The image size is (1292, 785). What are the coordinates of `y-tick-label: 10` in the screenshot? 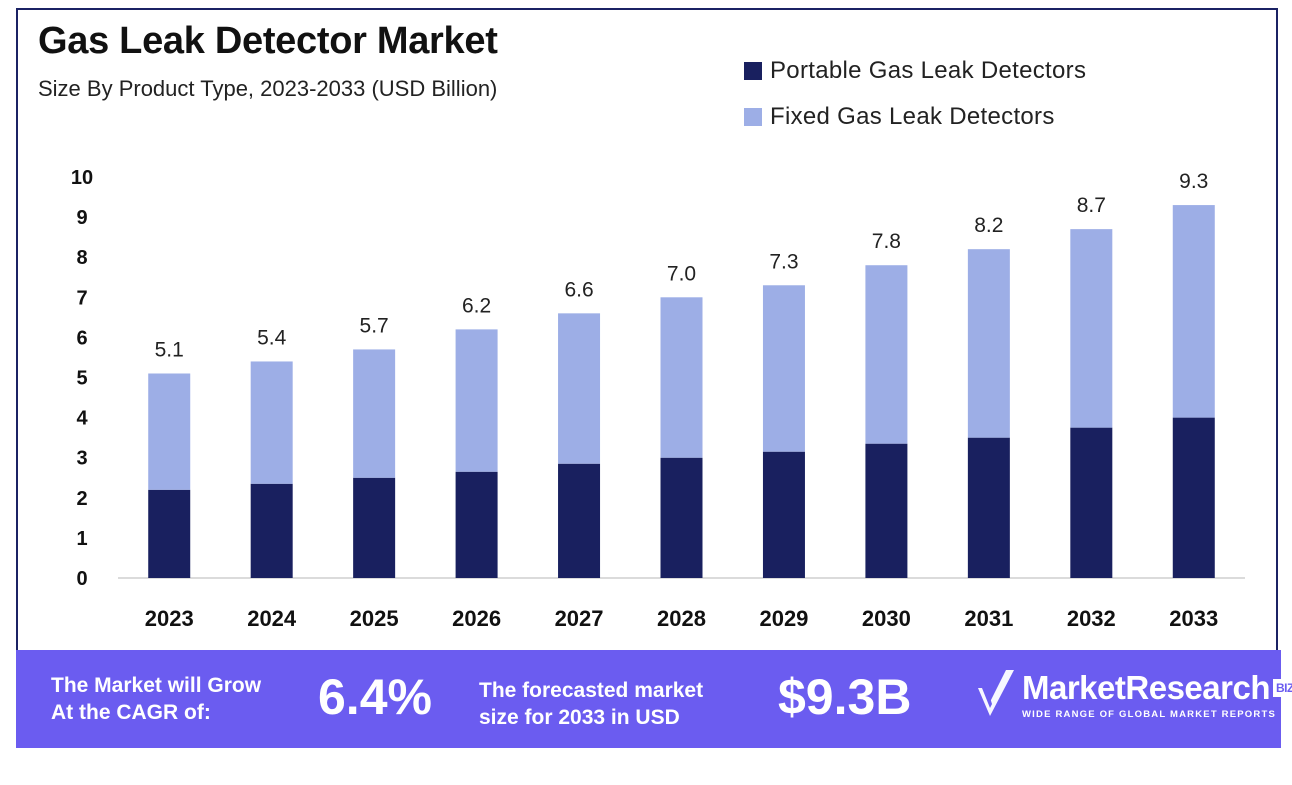 It's located at (82, 178).